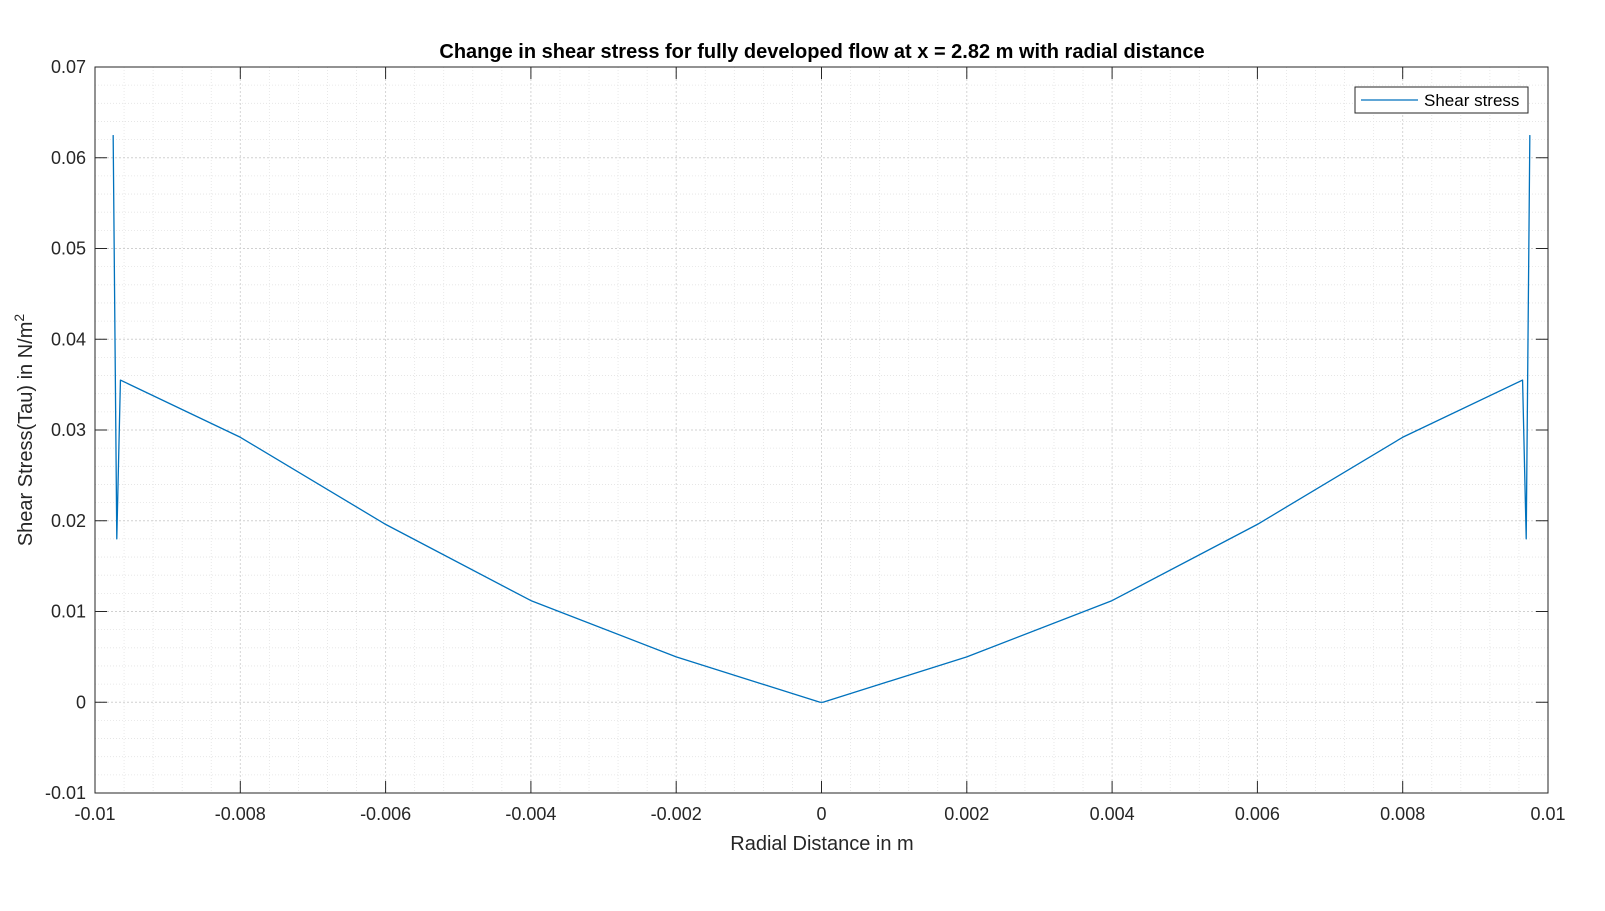 This screenshot has width=1605, height=911. Describe the element at coordinates (68, 612) in the screenshot. I see `y-tick-label: 0.01` at that location.